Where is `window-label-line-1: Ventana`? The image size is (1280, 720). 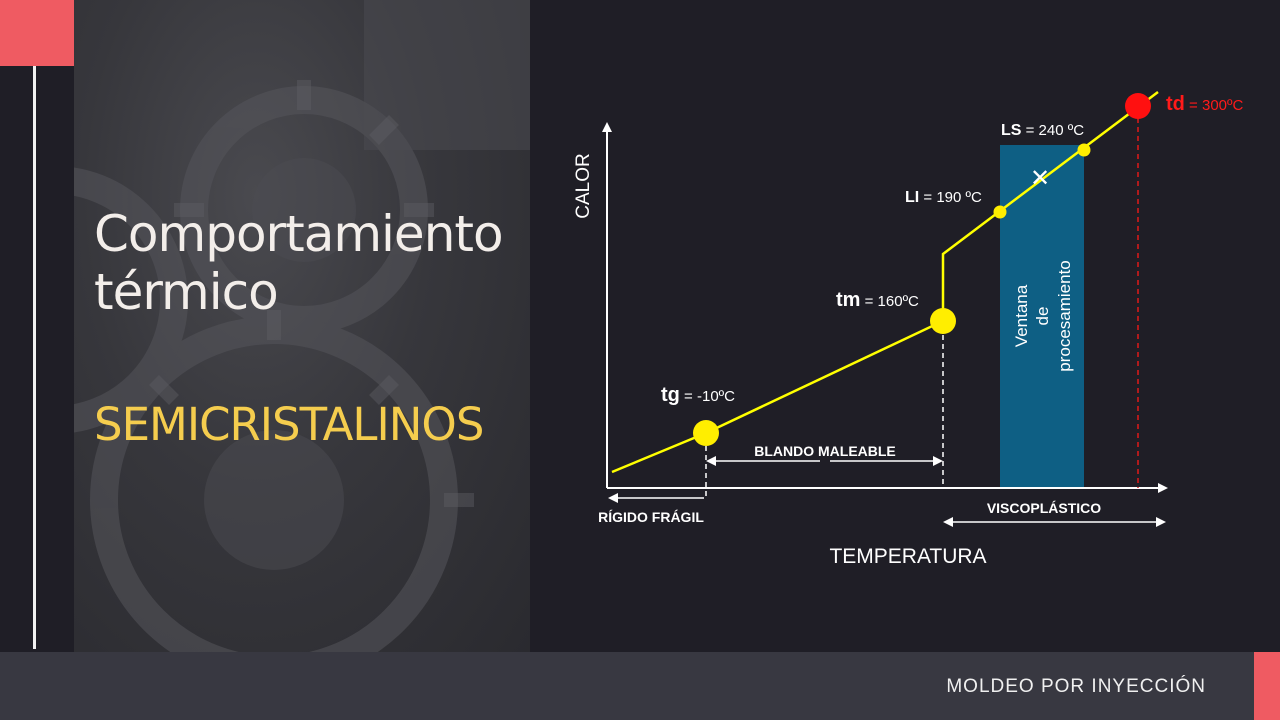 window-label-line-1: Ventana is located at coordinates (1021, 315).